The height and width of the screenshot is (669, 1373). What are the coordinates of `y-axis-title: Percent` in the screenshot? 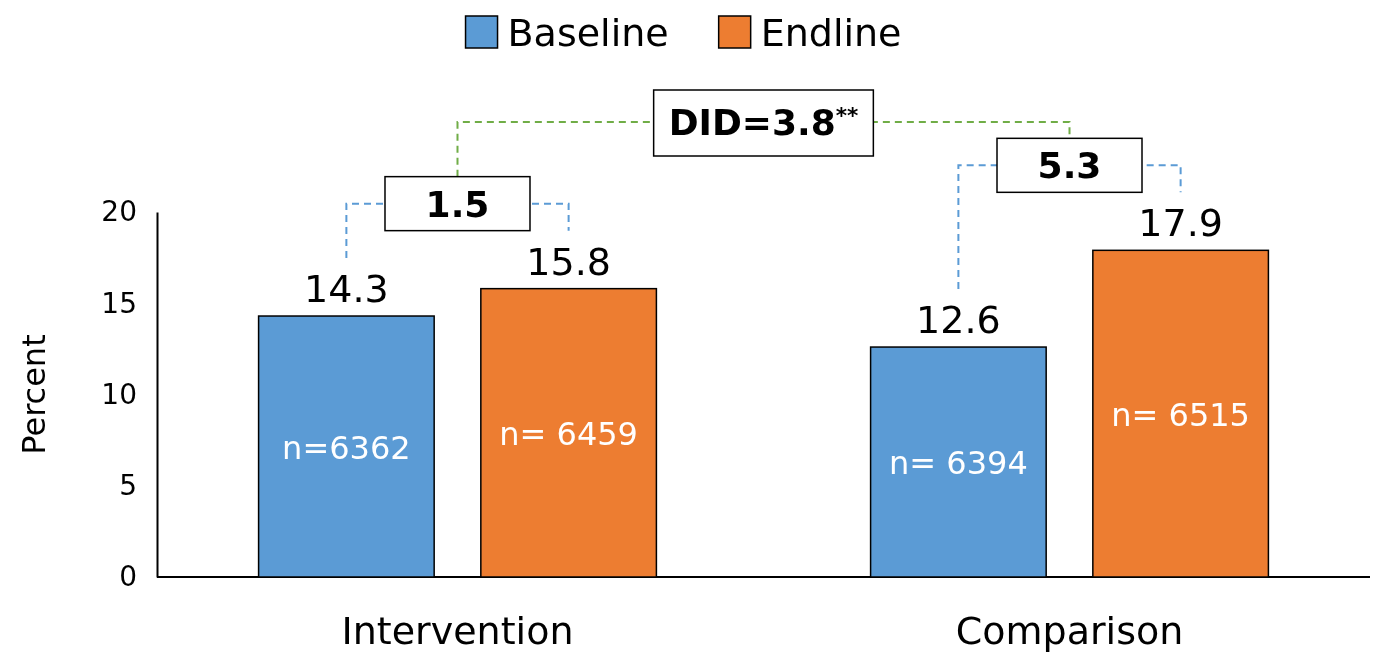 It's located at (34, 394).